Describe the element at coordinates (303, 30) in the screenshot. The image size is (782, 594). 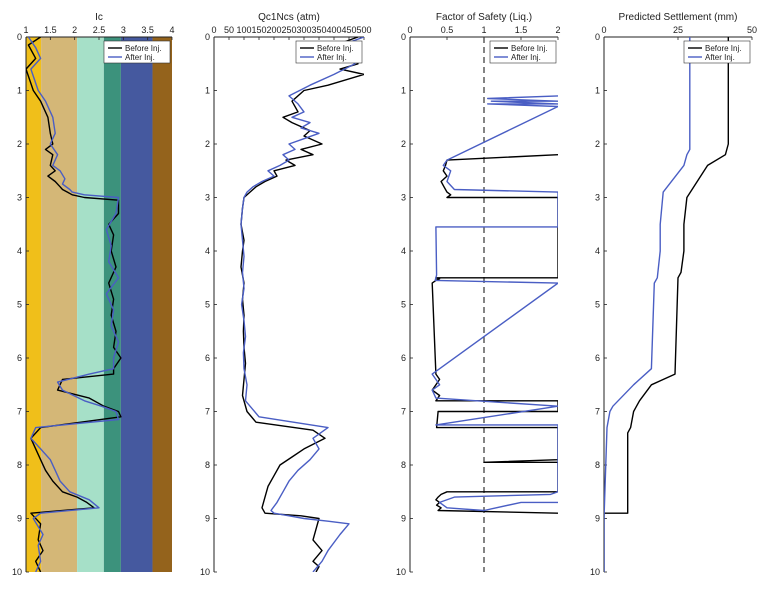
I see `qc1ncs-x-tick-label: 300` at that location.